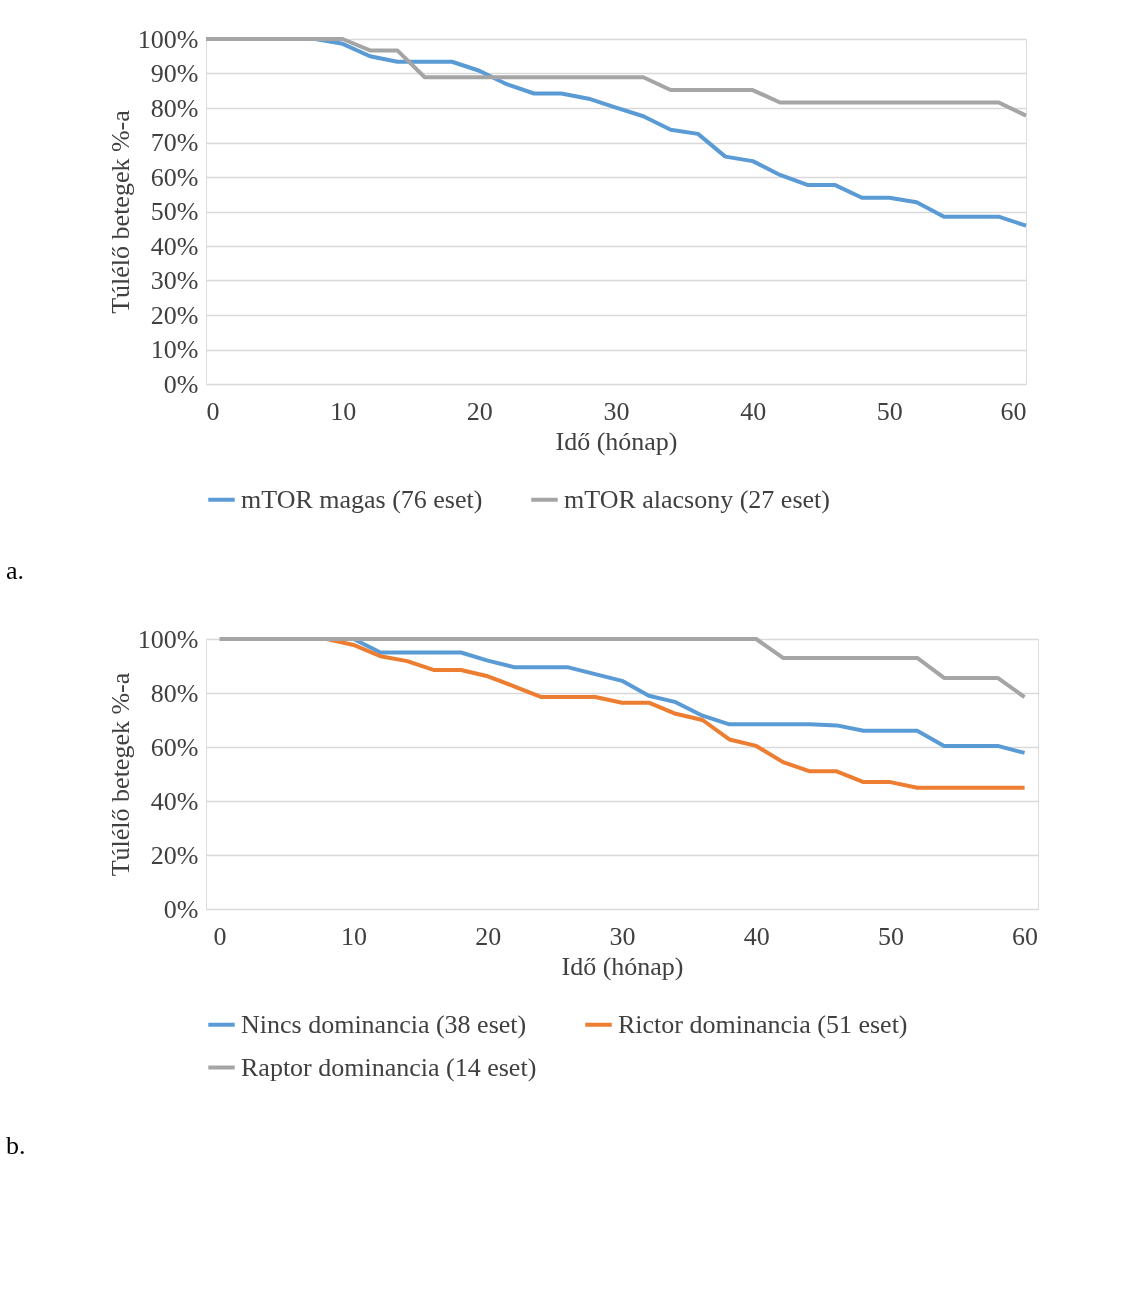 This screenshot has height=1296, width=1126. Describe the element at coordinates (16, 1145) in the screenshot. I see `text: b.` at that location.